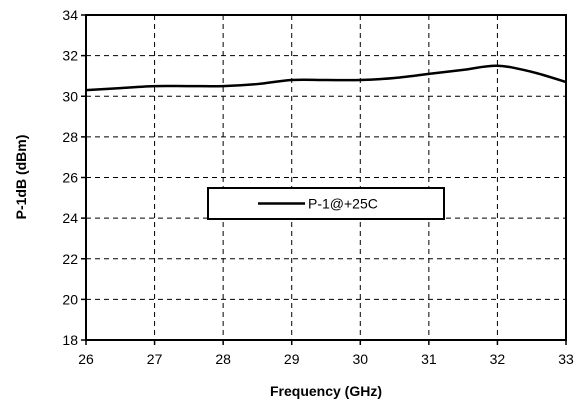 The image size is (580, 400). I want to click on x-tick-label: 28, so click(223, 359).